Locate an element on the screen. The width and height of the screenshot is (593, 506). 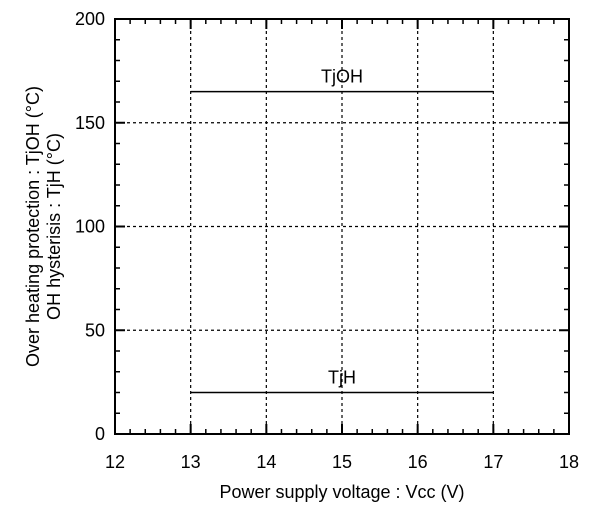
x-tick-label: 15 is located at coordinates (342, 462).